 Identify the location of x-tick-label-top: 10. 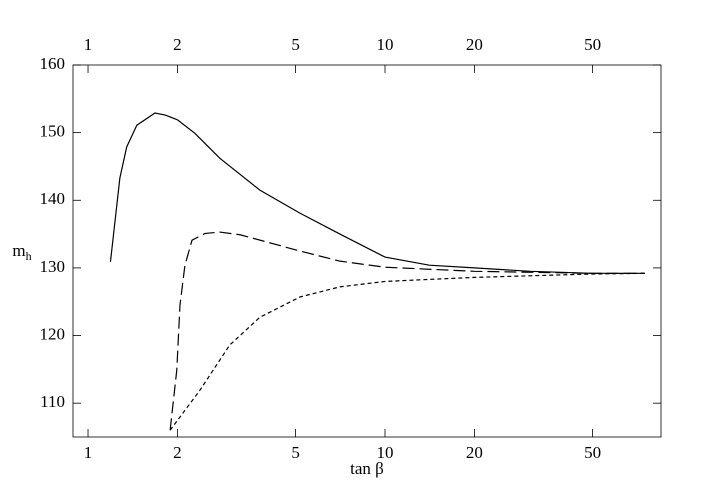
(384, 44).